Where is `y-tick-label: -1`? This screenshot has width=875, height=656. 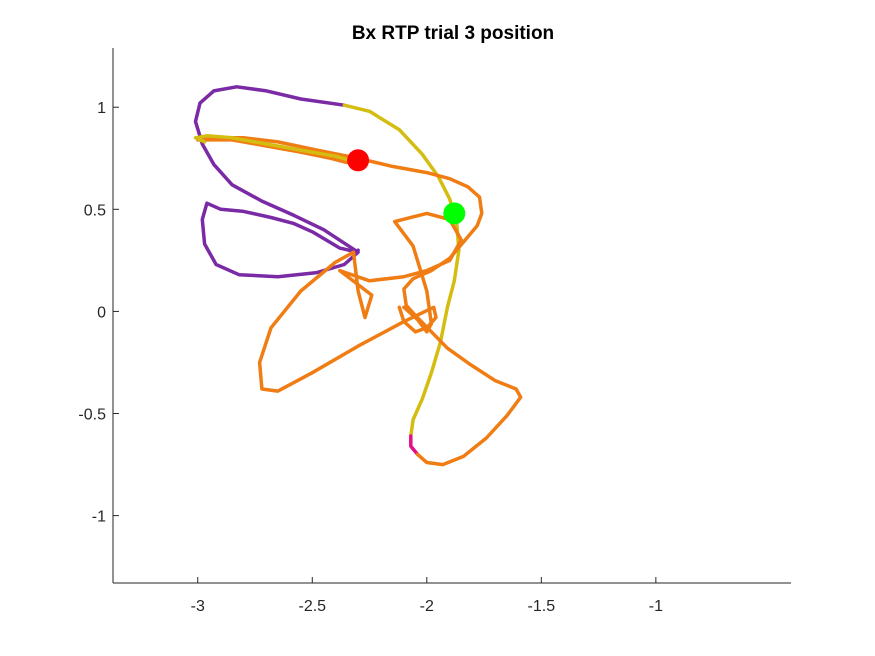 y-tick-label: -1 is located at coordinates (99, 517).